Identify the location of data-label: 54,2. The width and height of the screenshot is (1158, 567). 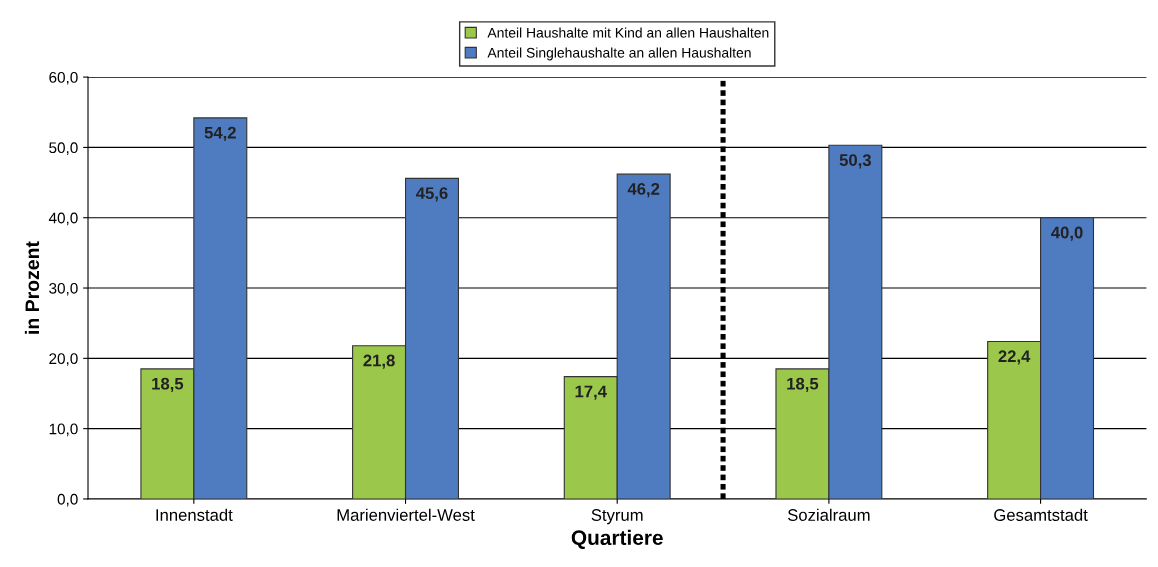
(220, 133).